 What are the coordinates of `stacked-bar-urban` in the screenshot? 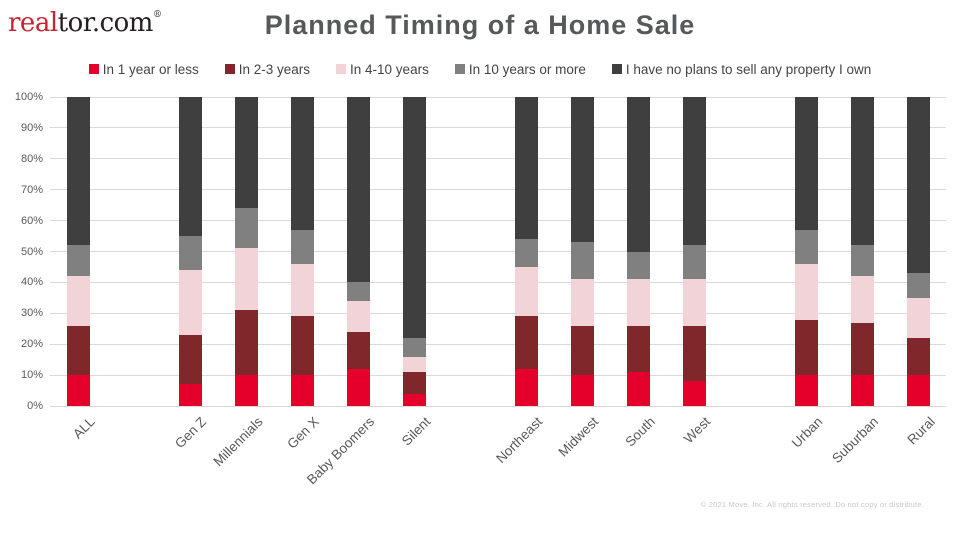 It's located at (806, 251).